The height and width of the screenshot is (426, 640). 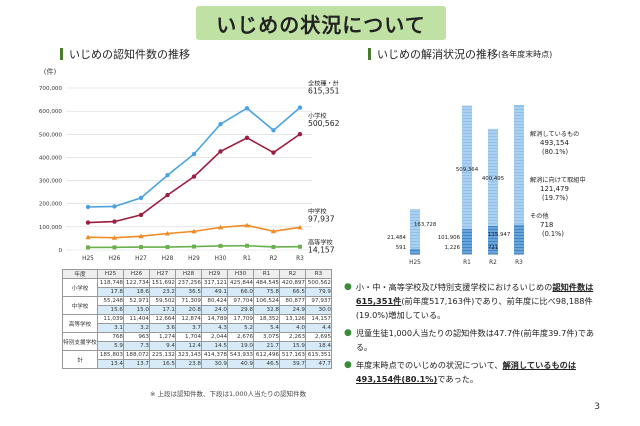 I want to click on table-rate-cell: 15.0, so click(x=136, y=310).